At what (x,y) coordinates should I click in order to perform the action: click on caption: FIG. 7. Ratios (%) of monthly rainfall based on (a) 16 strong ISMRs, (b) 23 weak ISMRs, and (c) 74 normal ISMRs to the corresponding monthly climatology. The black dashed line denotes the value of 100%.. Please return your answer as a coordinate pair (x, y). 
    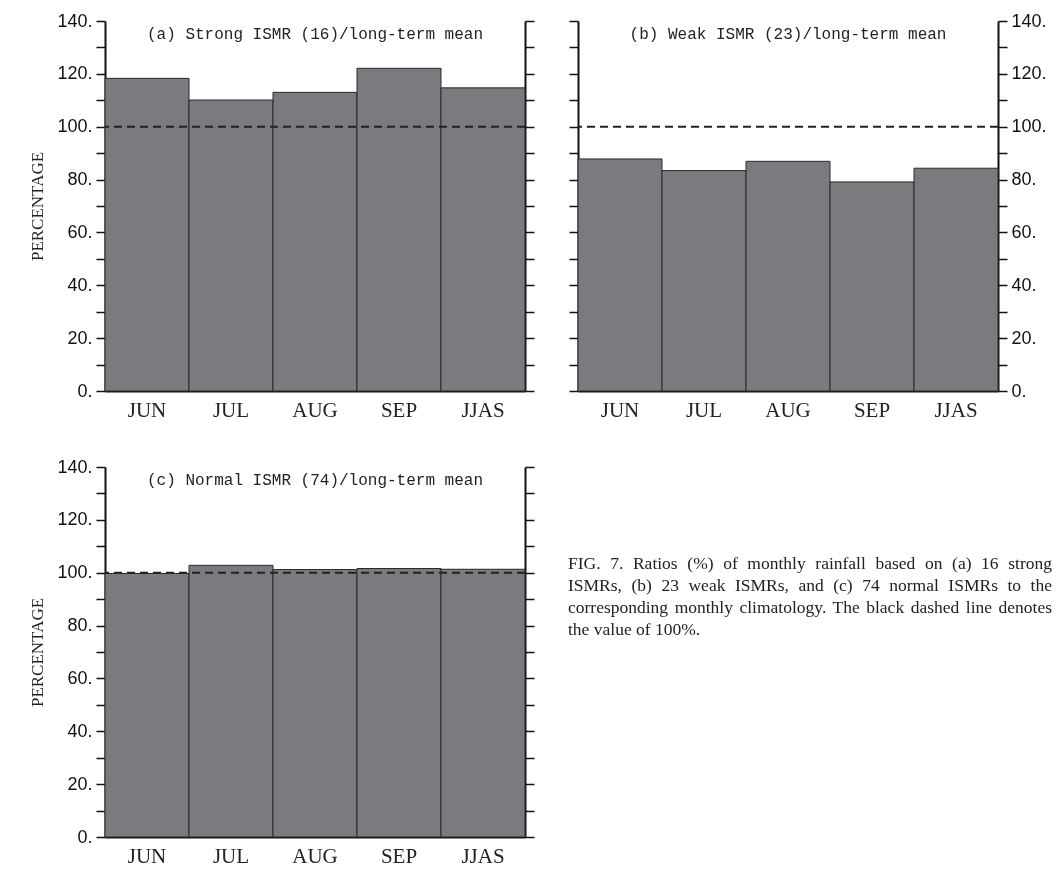
    Looking at the image, I should click on (810, 596).